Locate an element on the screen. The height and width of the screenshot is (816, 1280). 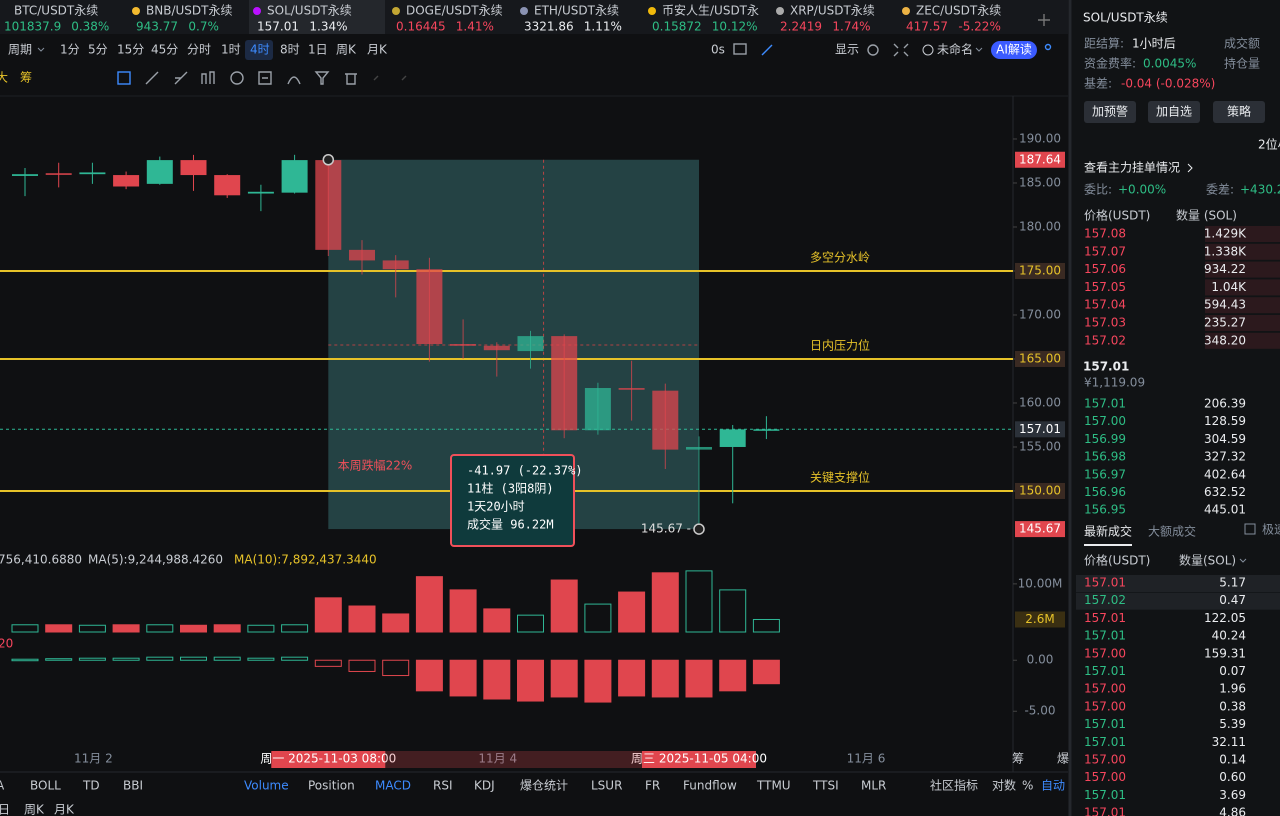
period: 15分 is located at coordinates (130, 50).